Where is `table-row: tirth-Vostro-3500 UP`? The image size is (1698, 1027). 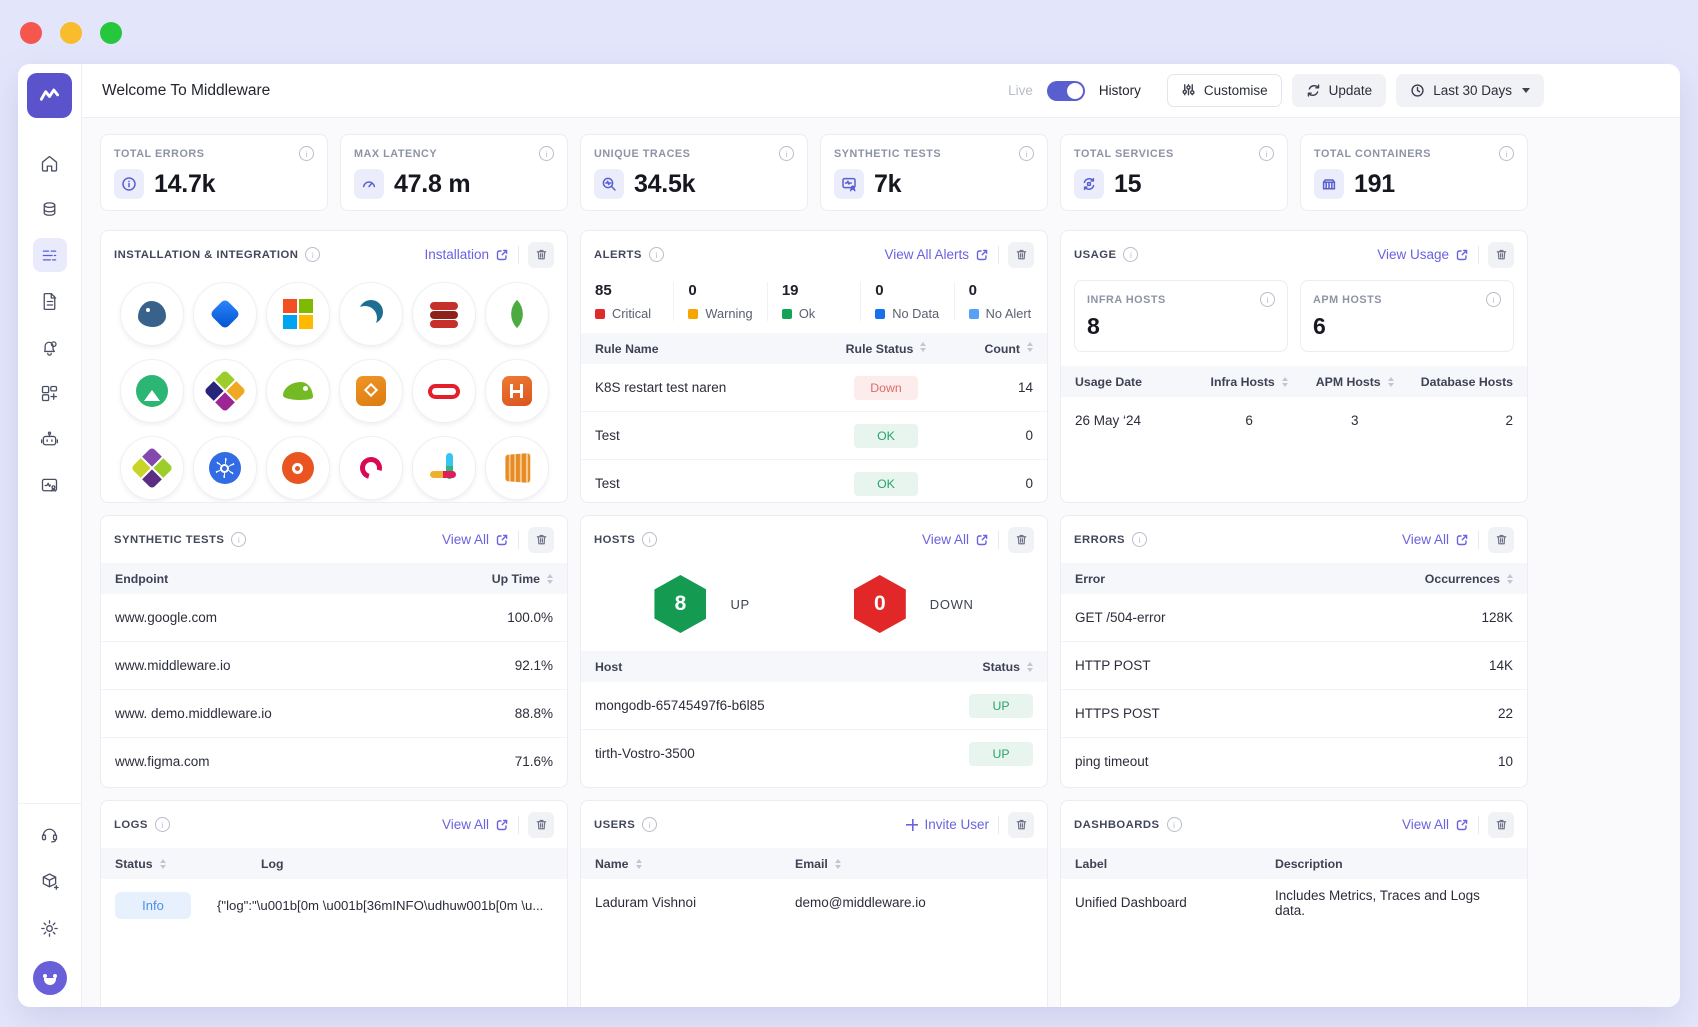 table-row: tirth-Vostro-3500 UP is located at coordinates (814, 753).